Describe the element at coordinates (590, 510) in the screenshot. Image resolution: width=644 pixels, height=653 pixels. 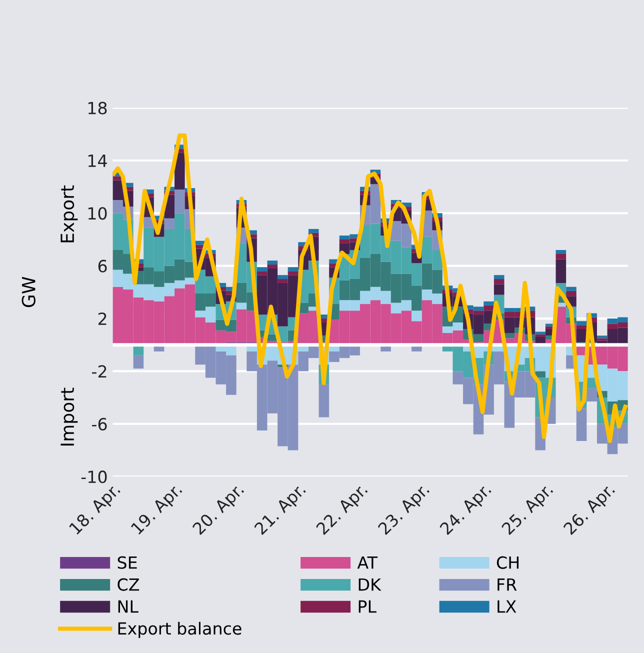
I see `x-tick-label: 26. Apr.` at that location.